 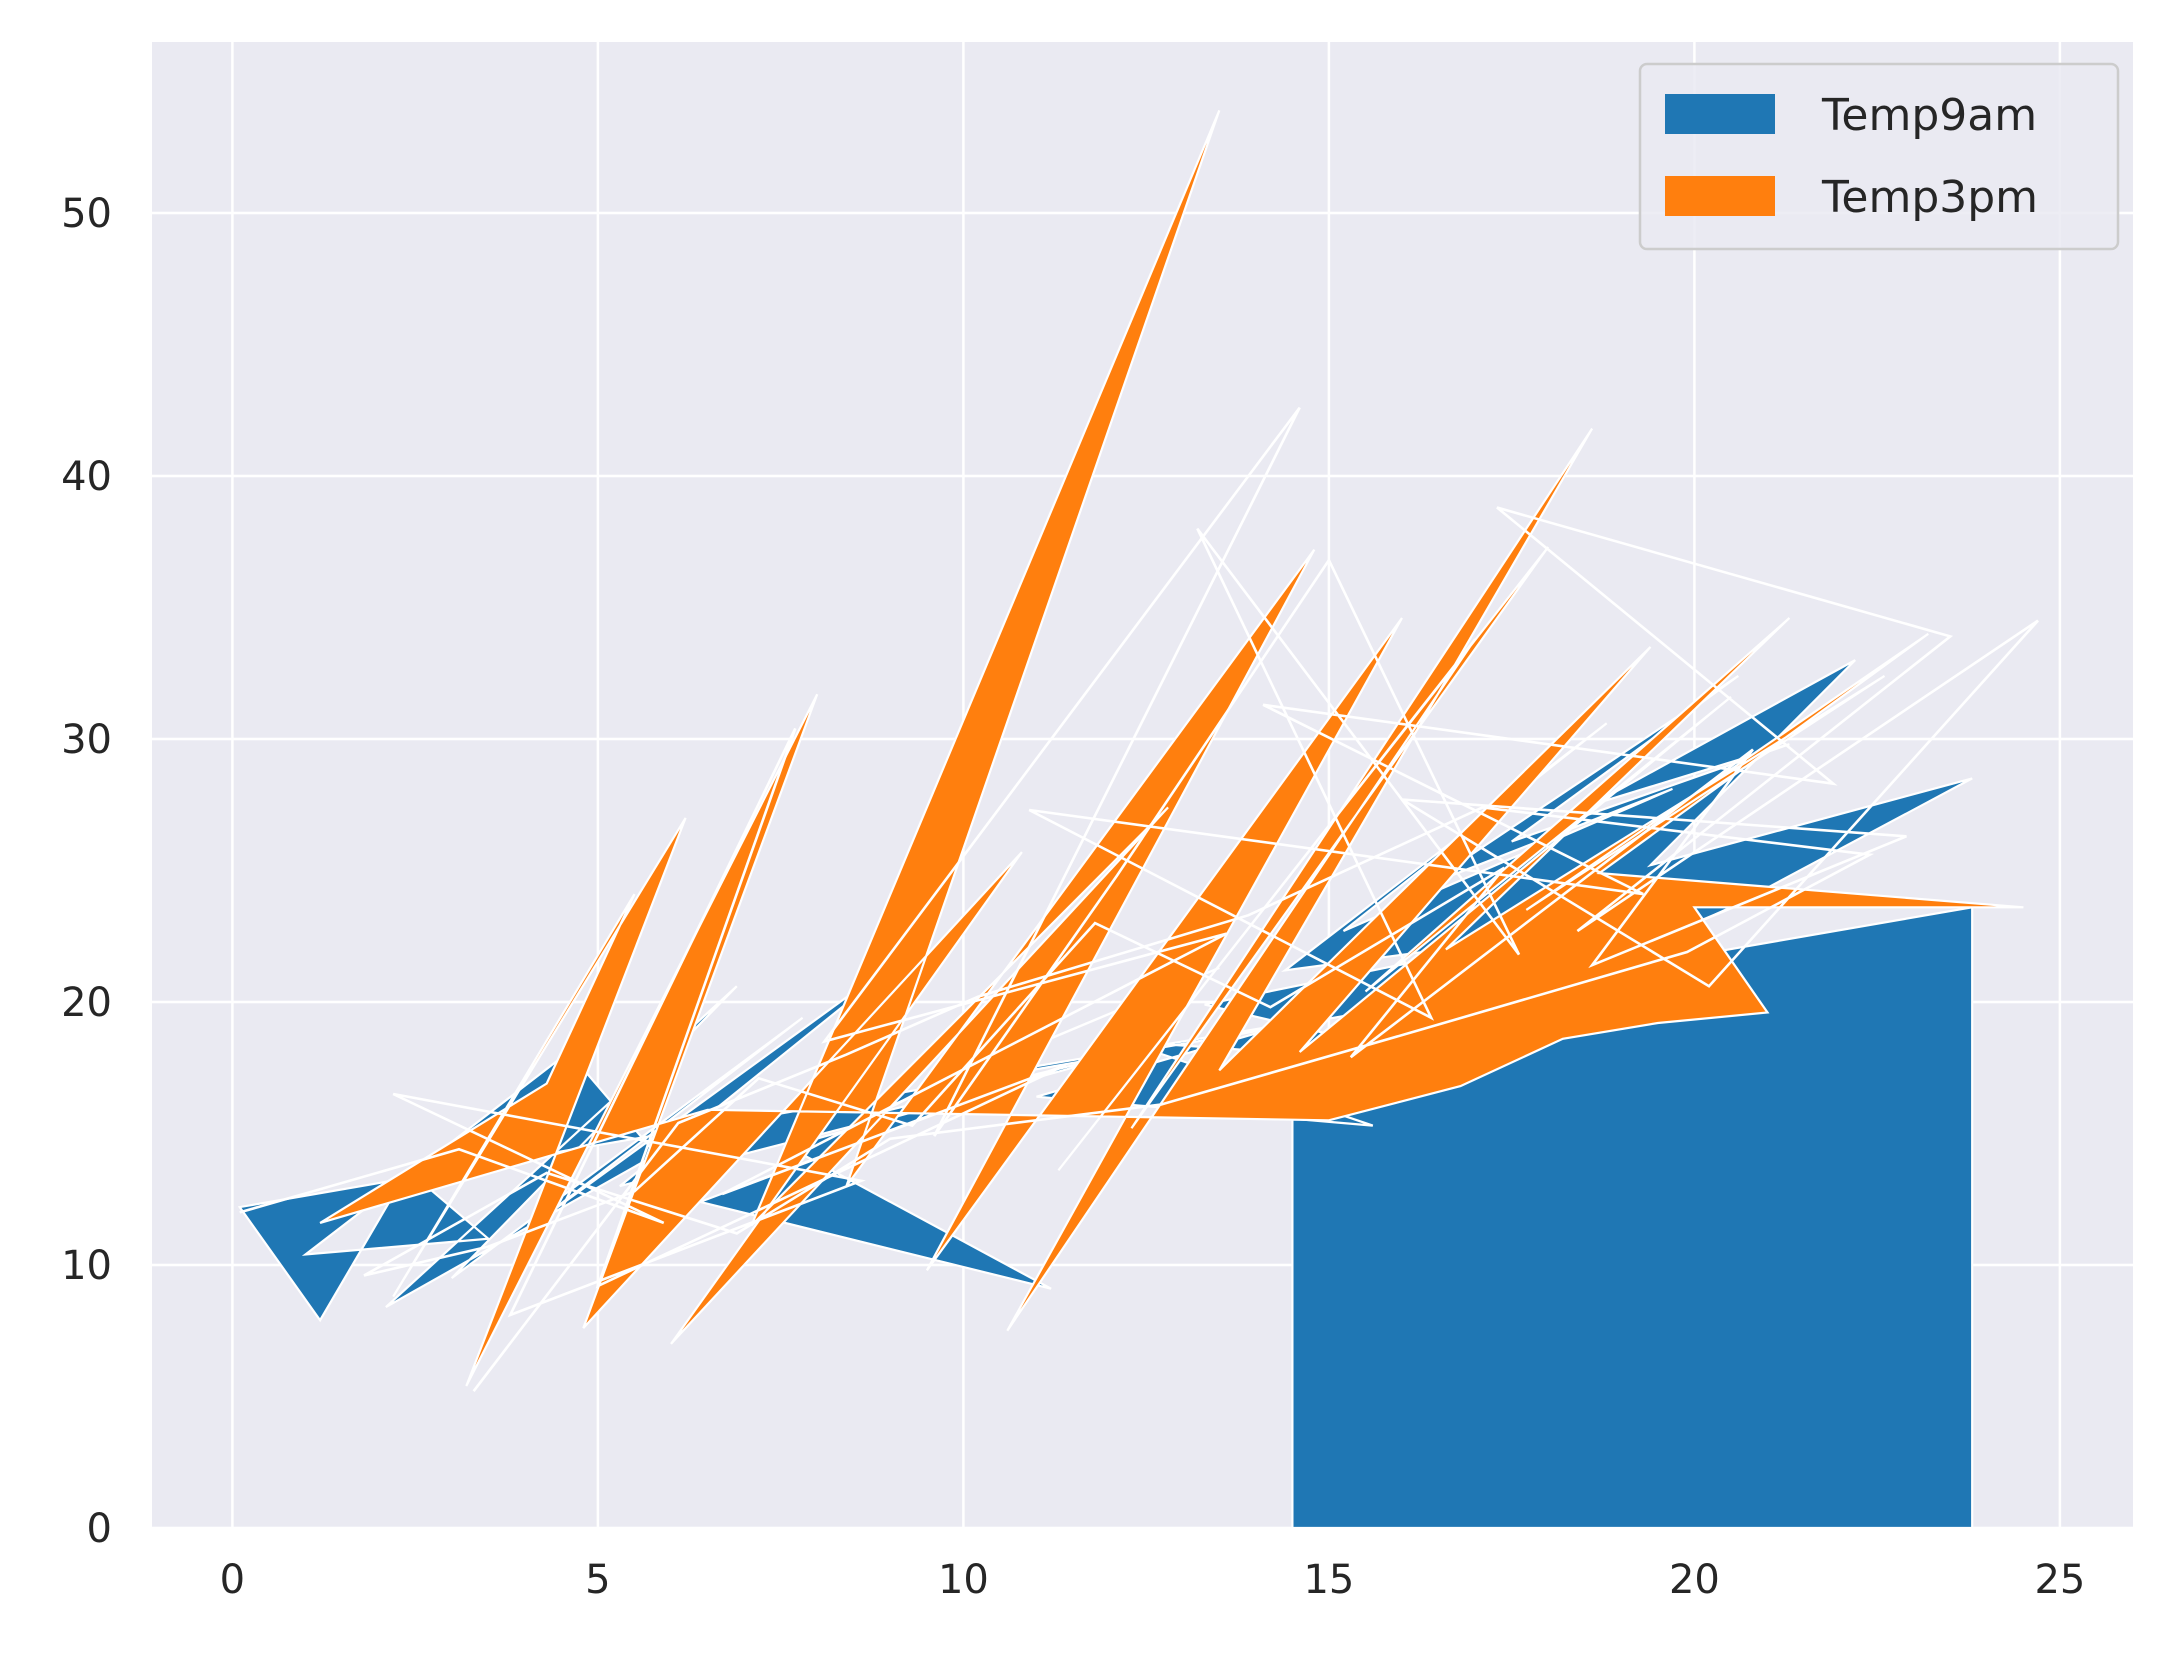 I want to click on x-tick-label: 0, so click(x=232, y=1580).